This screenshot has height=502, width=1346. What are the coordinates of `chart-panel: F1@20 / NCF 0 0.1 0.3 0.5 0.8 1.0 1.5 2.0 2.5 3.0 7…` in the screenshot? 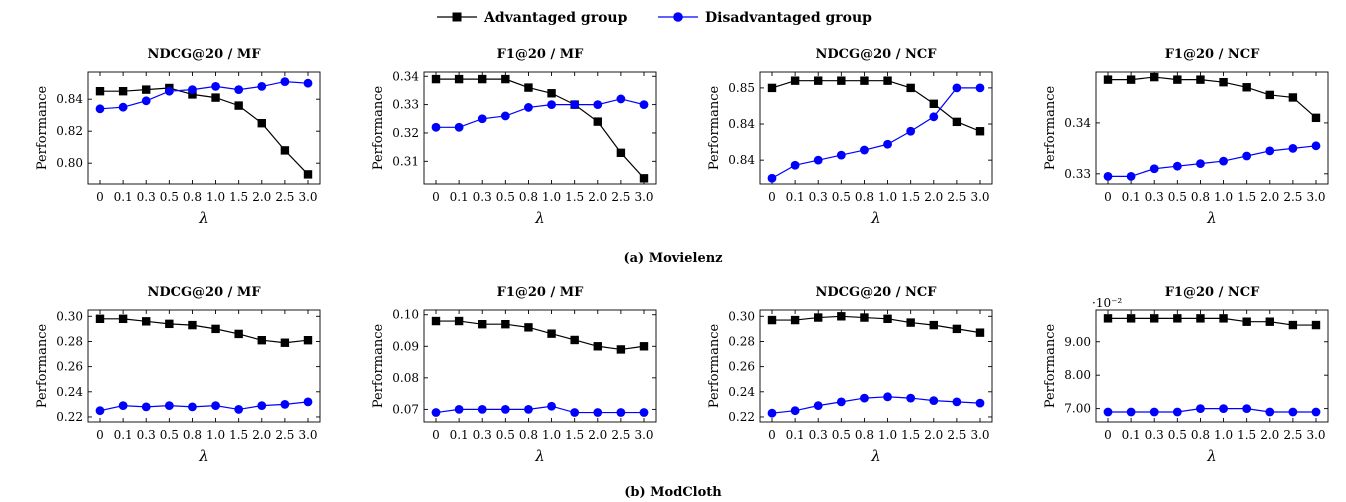 It's located at (1186, 375).